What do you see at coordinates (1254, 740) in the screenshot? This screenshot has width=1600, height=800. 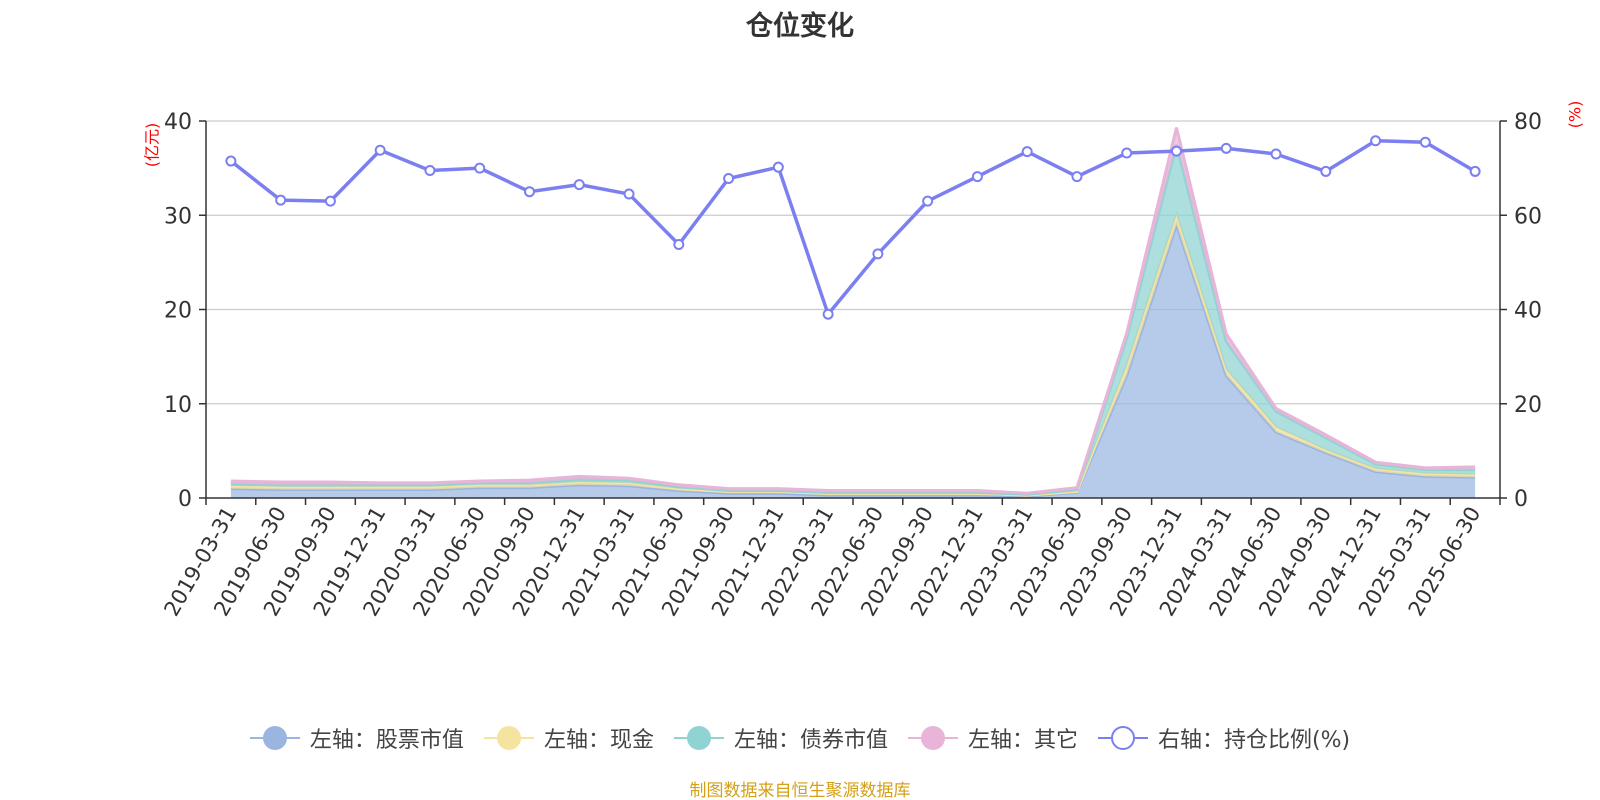 I see `legend-label: 右轴：持仓比例(%)` at bounding box center [1254, 740].